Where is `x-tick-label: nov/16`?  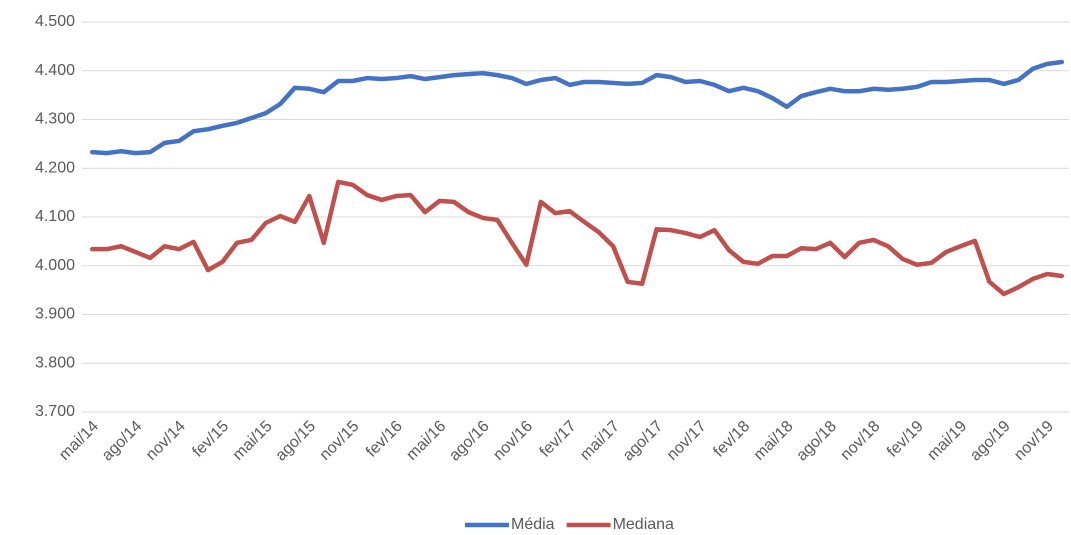
x-tick-label: nov/16 is located at coordinates (513, 441).